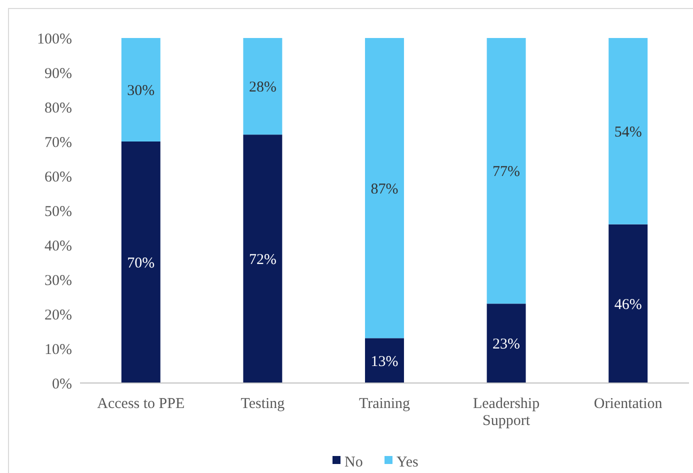 This screenshot has width=693, height=473. I want to click on y-tick-label: 100%, so click(54, 39).